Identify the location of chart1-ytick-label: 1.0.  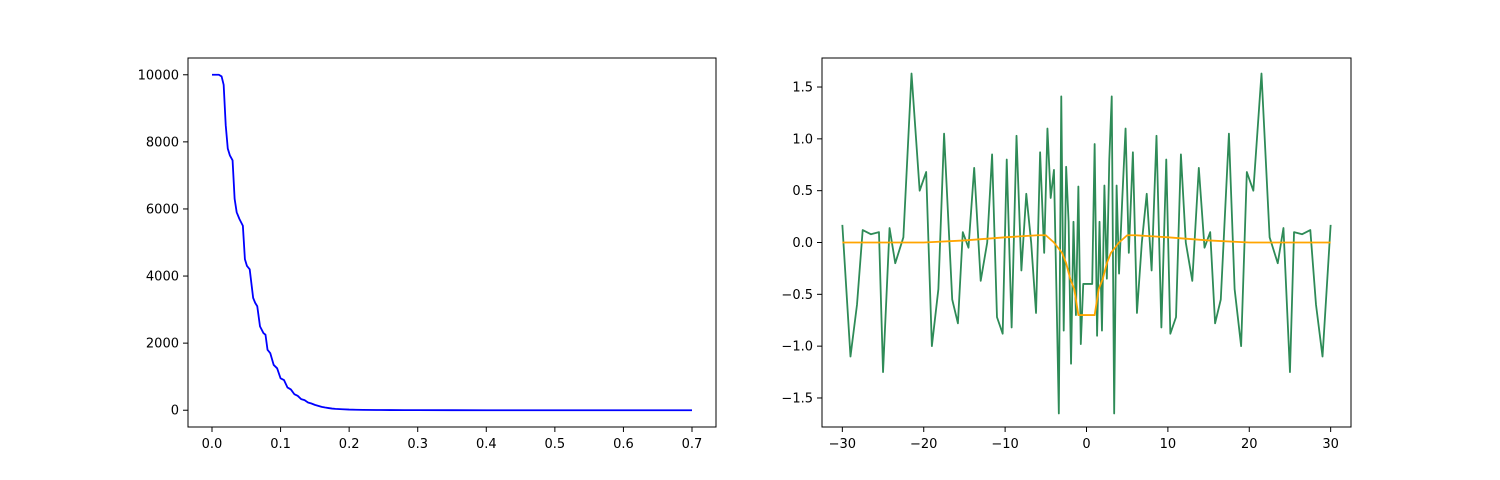
(802, 139).